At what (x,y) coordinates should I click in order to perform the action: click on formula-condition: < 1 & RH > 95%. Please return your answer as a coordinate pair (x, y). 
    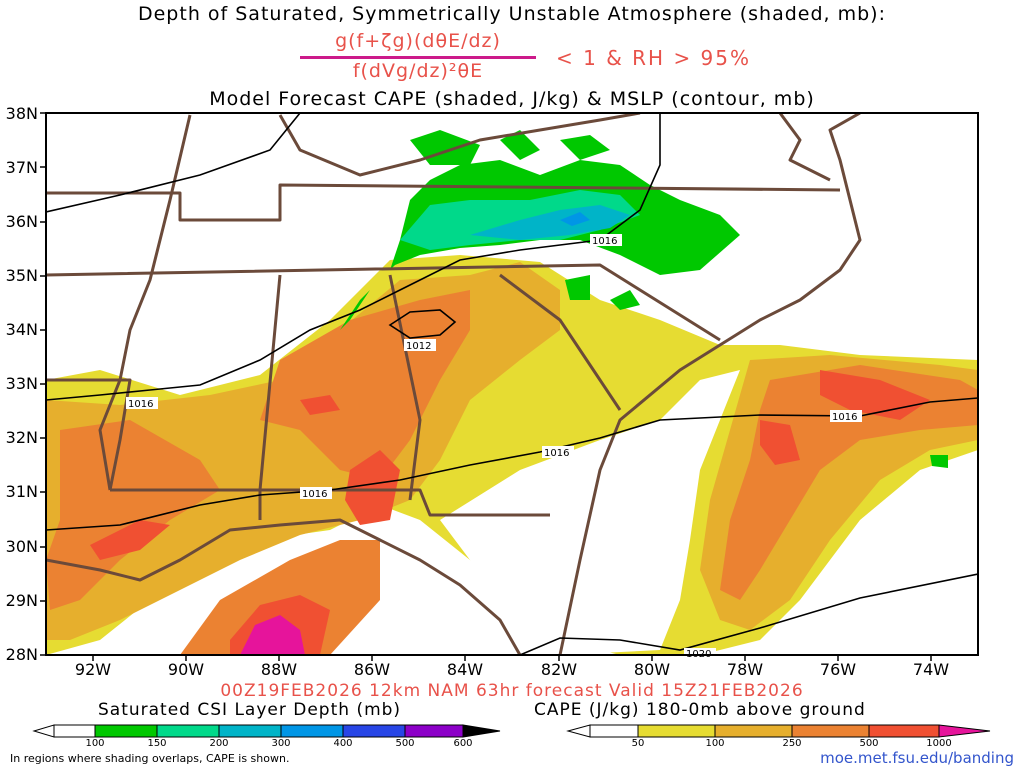
    Looking at the image, I should click on (654, 58).